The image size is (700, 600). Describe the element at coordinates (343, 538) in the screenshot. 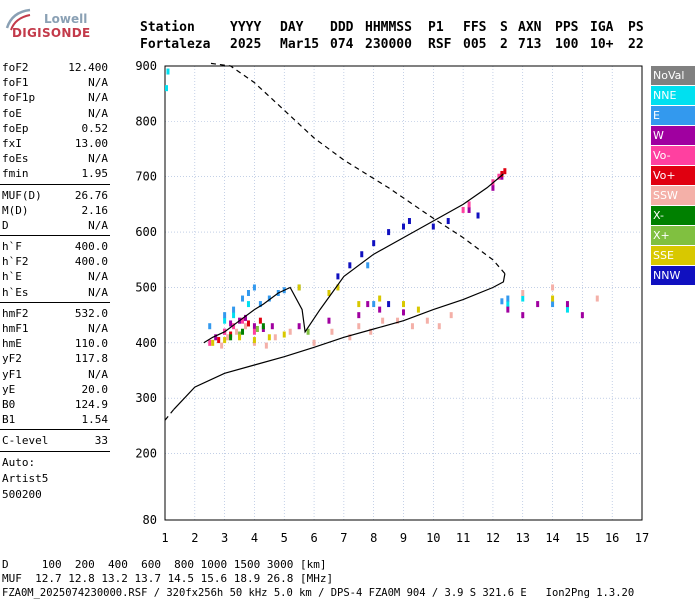

I see `x-tick-label: 7` at that location.